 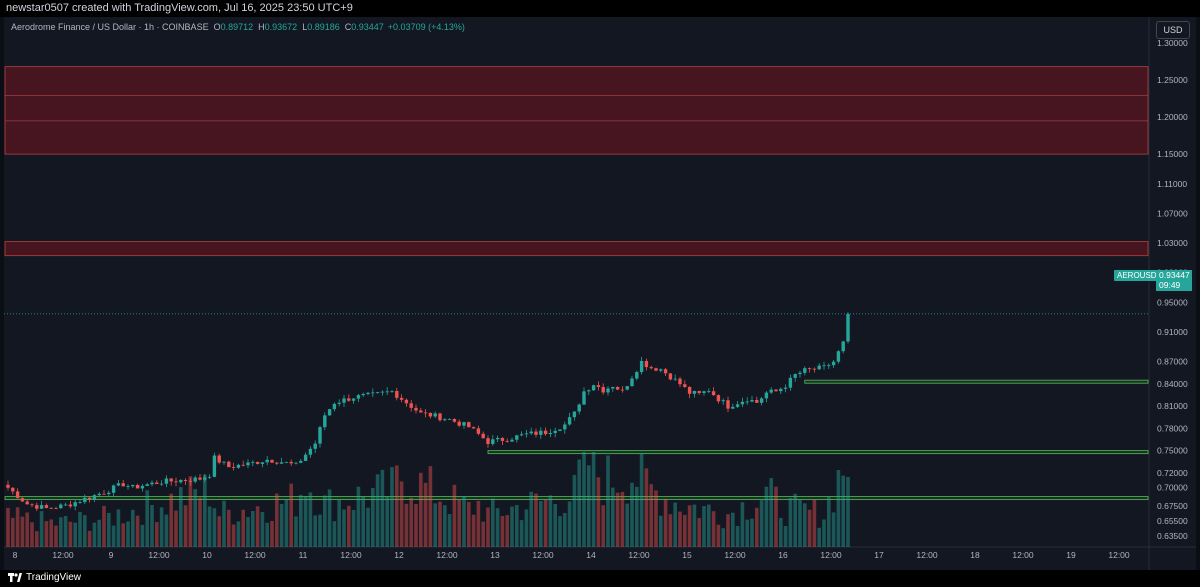 I want to click on x-tick-label: 12, so click(x=399, y=555).